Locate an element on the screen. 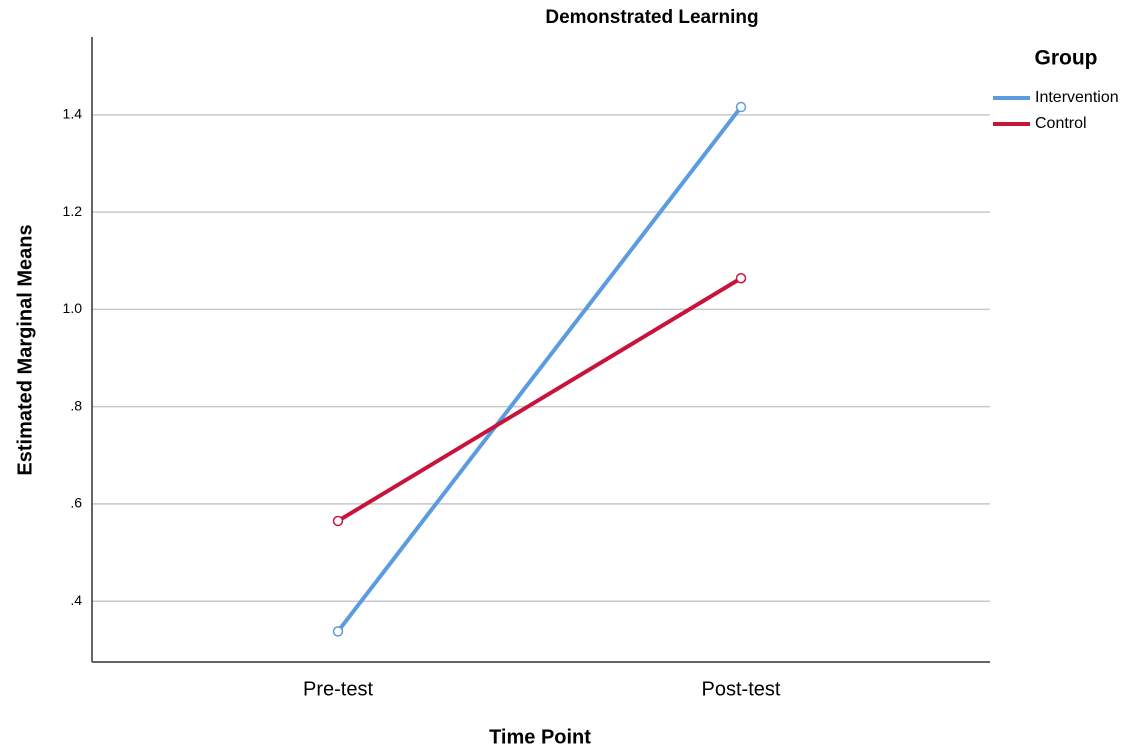 This screenshot has height=751, width=1143. chart-title: Demonstrated Learning is located at coordinates (651, 17).